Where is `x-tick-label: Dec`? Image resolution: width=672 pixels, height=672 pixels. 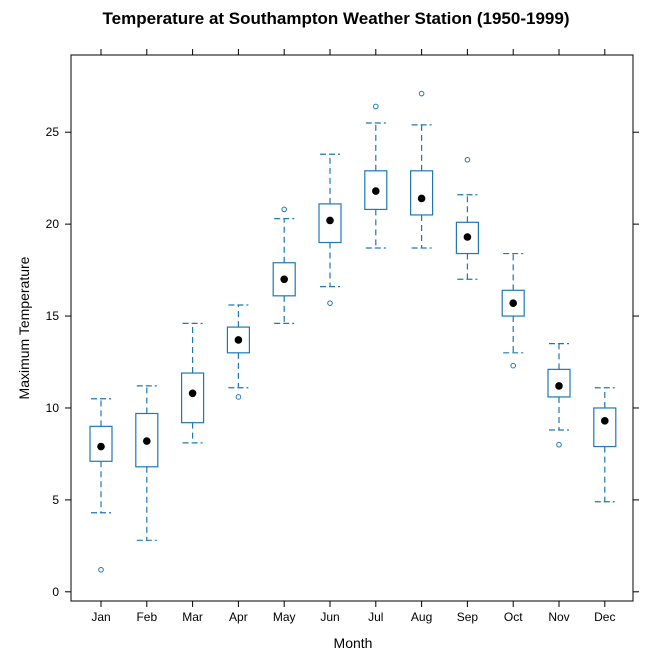
x-tick-label: Dec is located at coordinates (604, 617).